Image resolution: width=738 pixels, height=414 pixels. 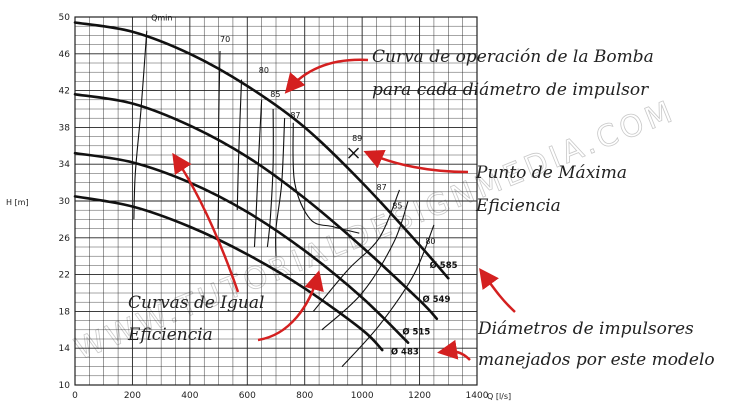 I want to click on y-tick-label: 46, so click(x=65, y=55).